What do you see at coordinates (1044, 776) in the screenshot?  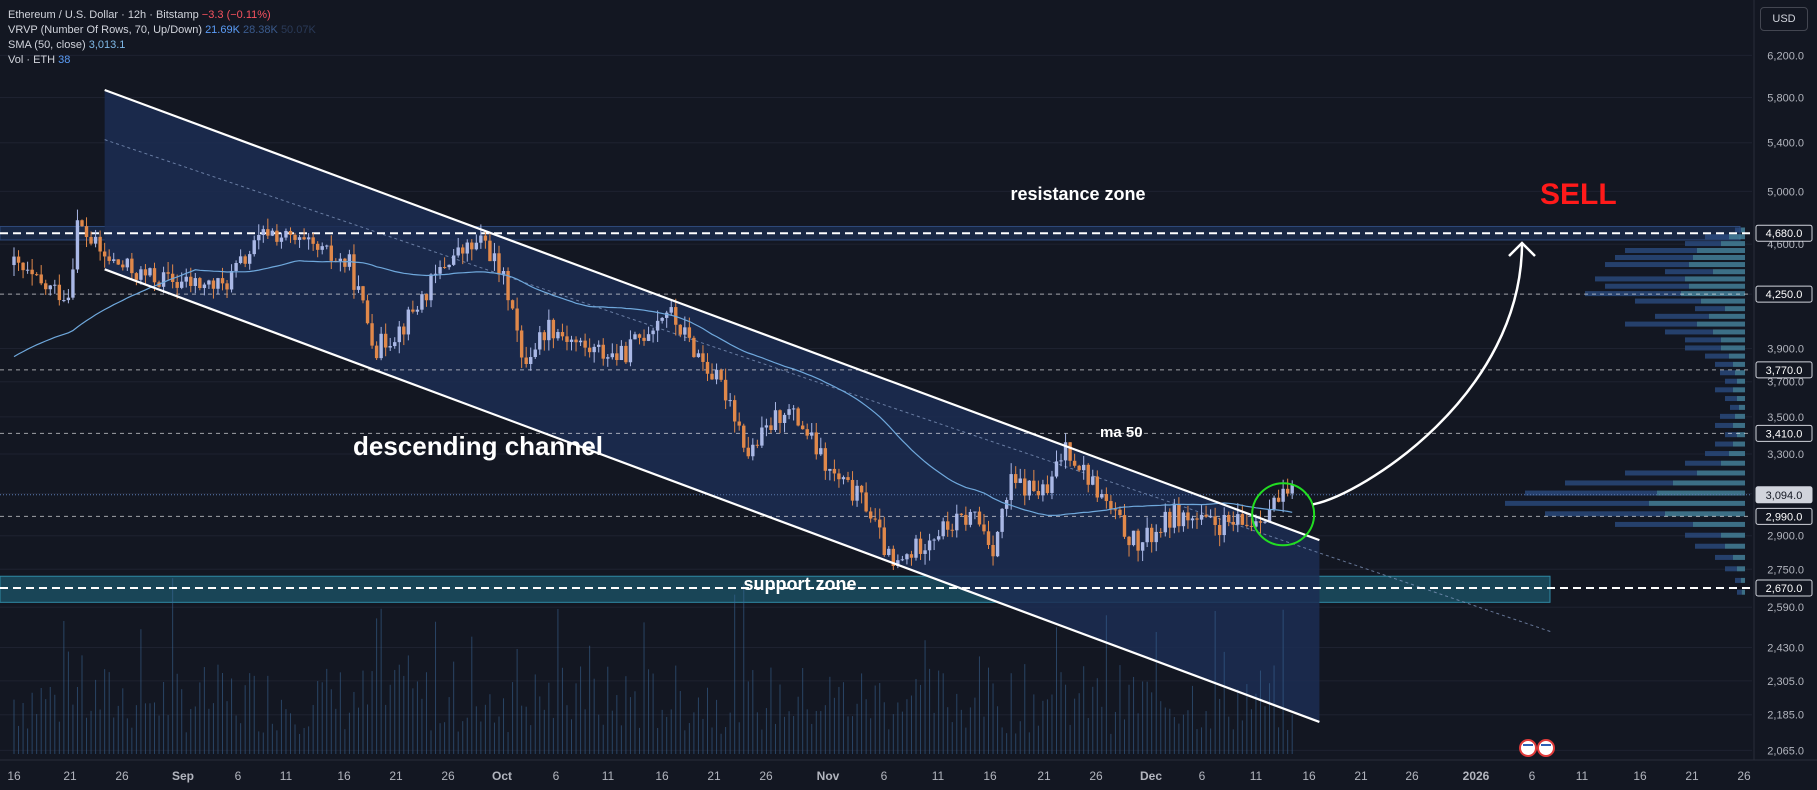 I see `time-tick-label: 21` at bounding box center [1044, 776].